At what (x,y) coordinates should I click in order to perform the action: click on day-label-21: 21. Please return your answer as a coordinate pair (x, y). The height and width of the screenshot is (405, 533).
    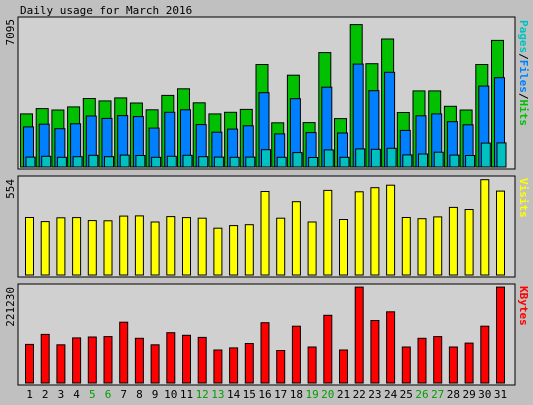
    Looking at the image, I should click on (343, 394).